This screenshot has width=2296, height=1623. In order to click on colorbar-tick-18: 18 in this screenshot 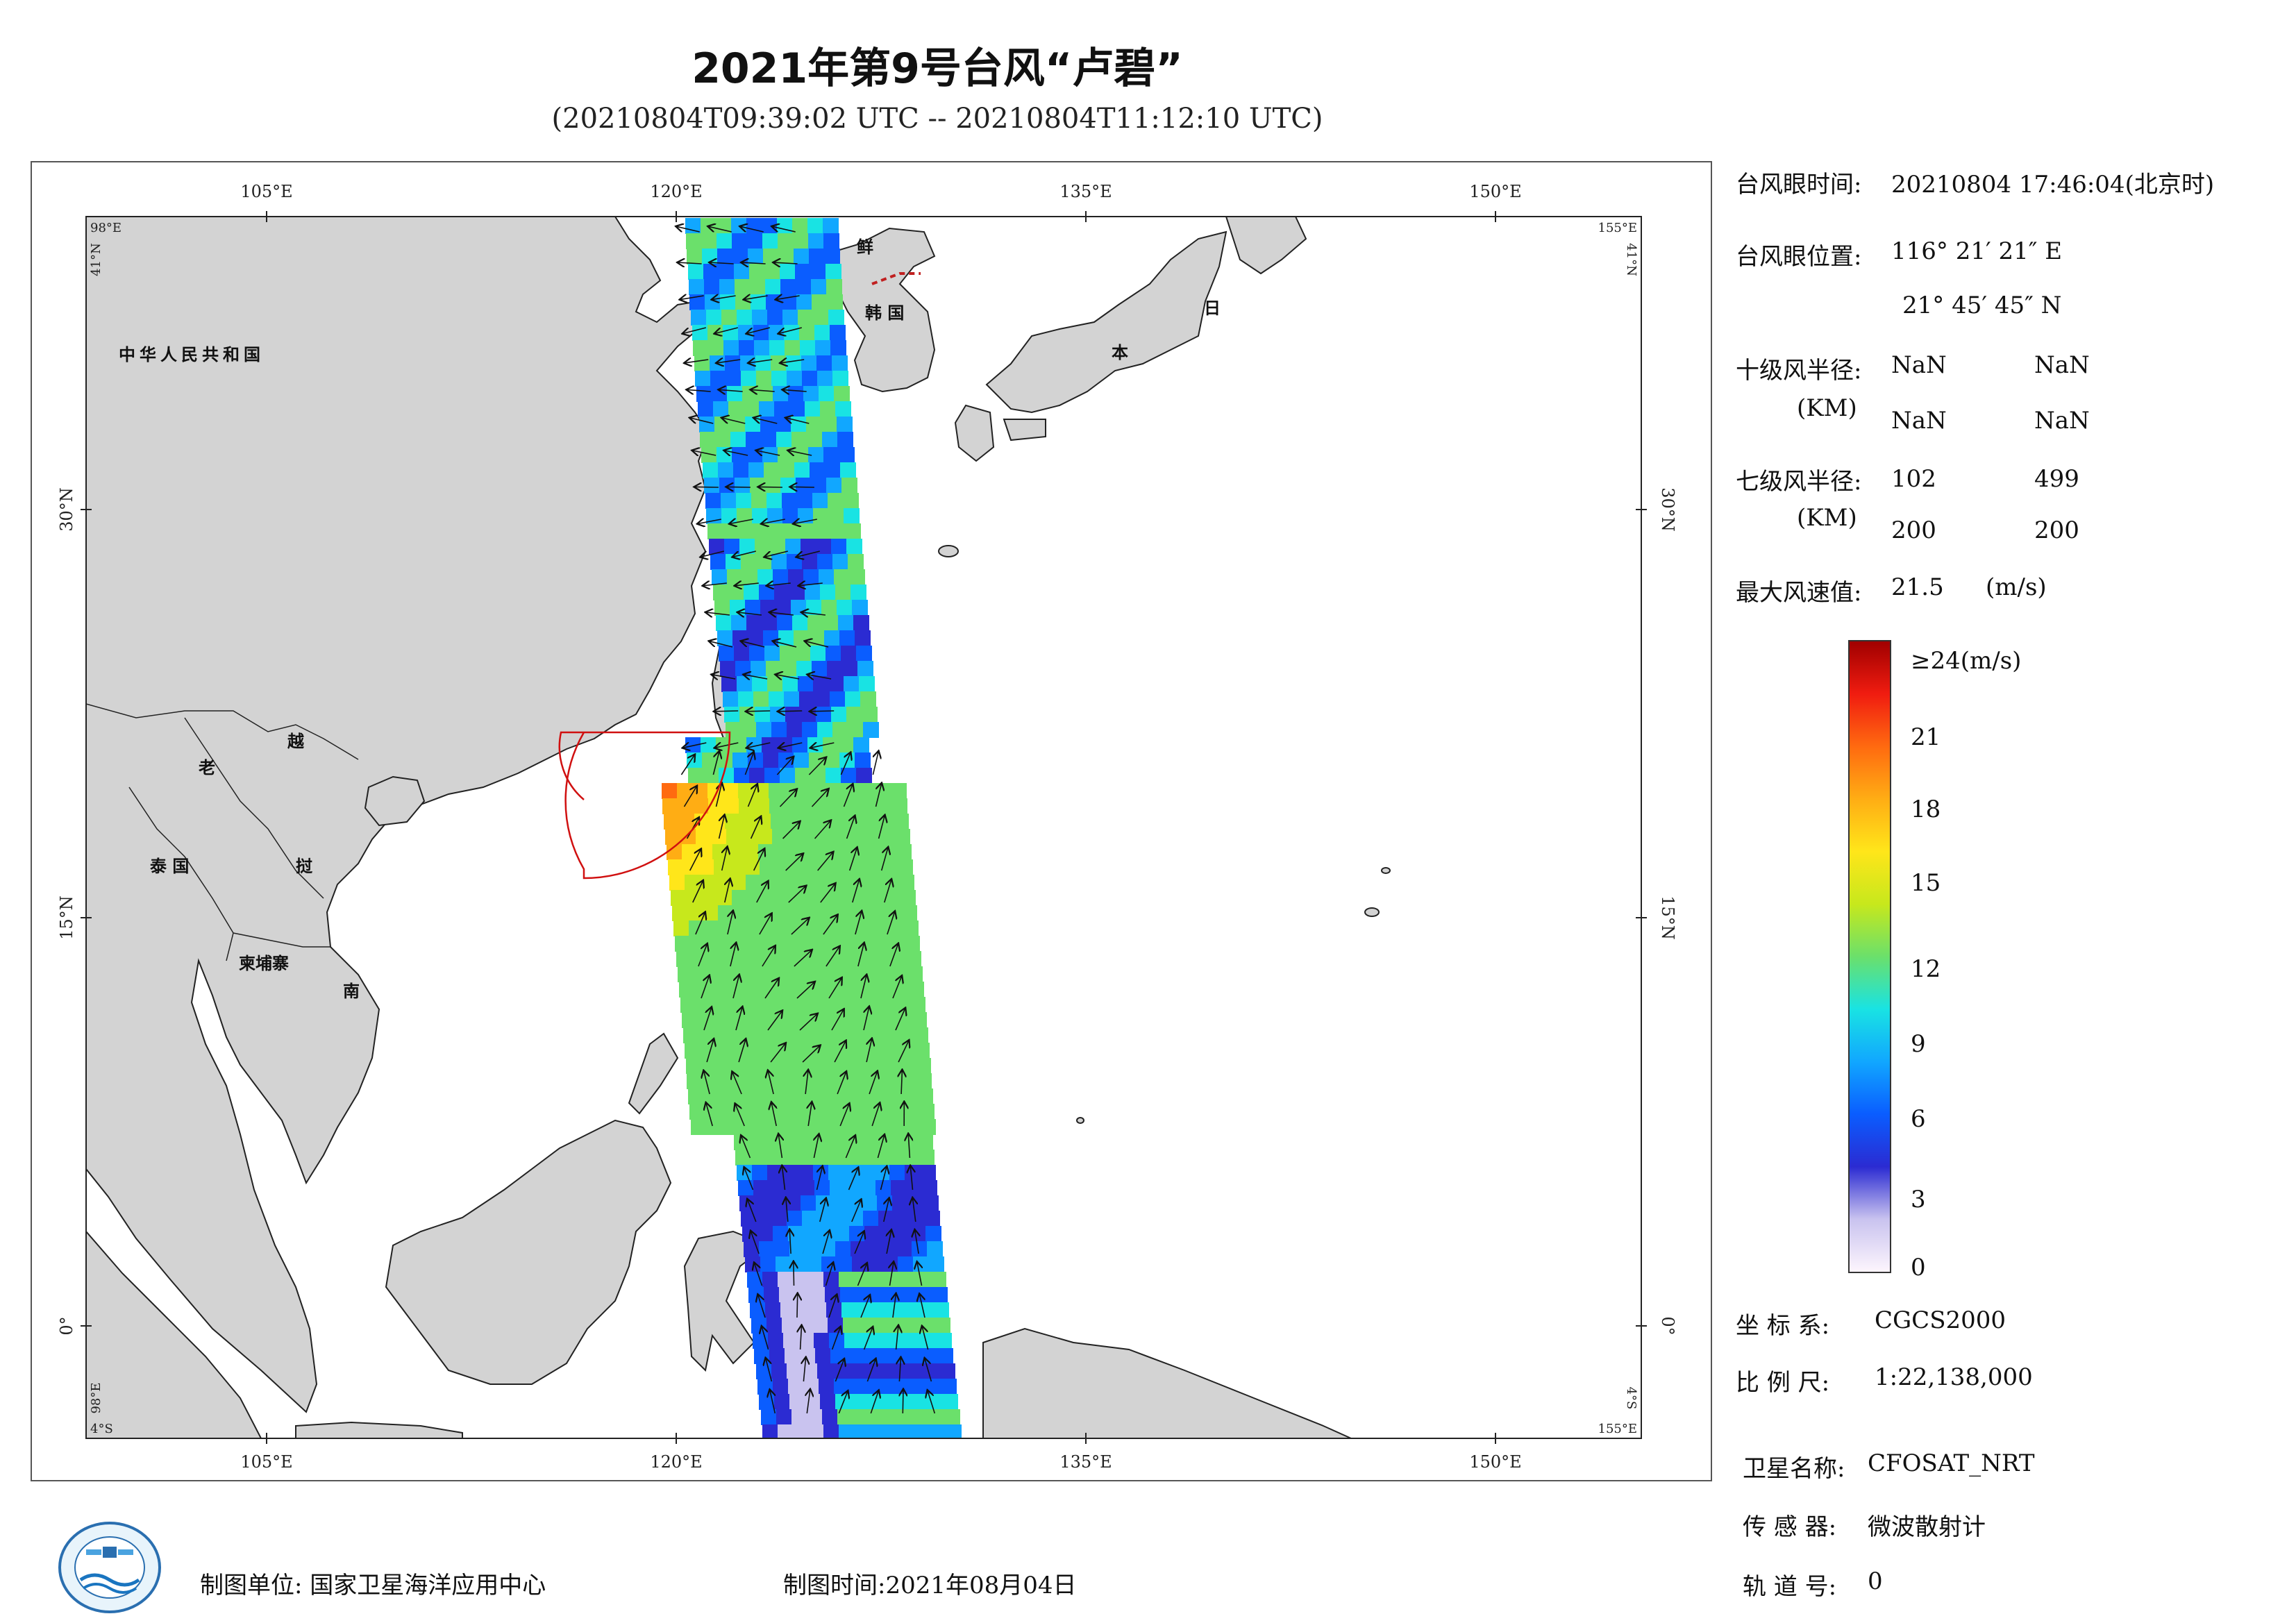, I will do `click(1926, 809)`.